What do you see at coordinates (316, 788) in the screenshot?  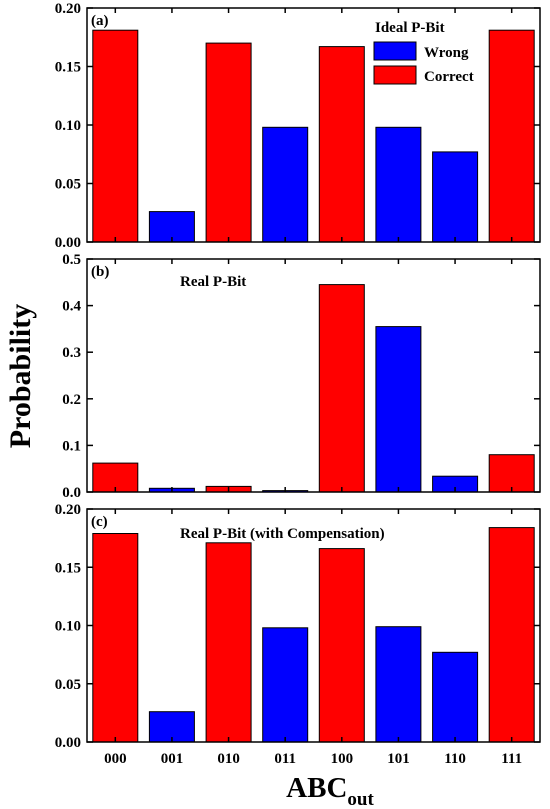 I see `x-axis-title-main: ABC` at bounding box center [316, 788].